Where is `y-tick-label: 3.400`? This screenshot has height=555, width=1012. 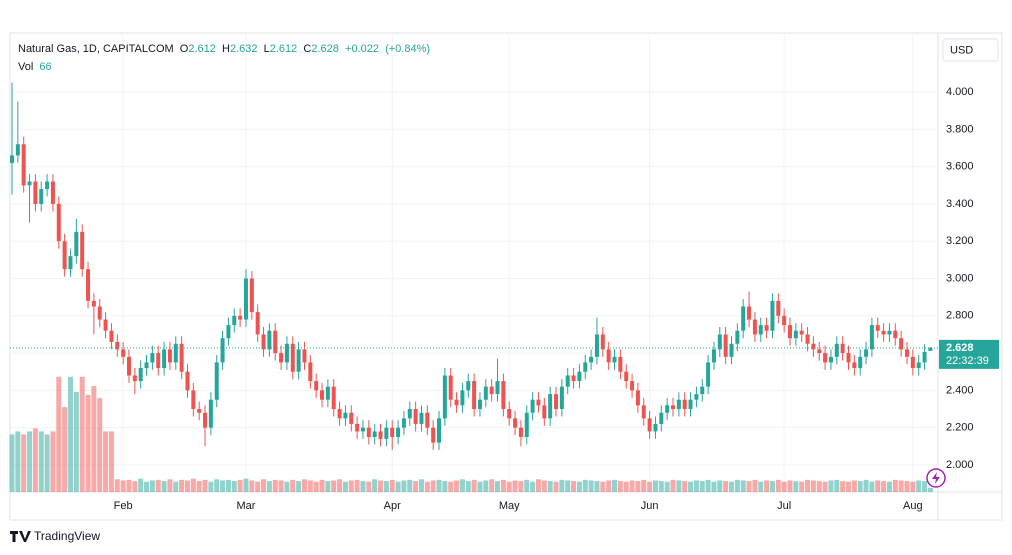 y-tick-label: 3.400 is located at coordinates (960, 204).